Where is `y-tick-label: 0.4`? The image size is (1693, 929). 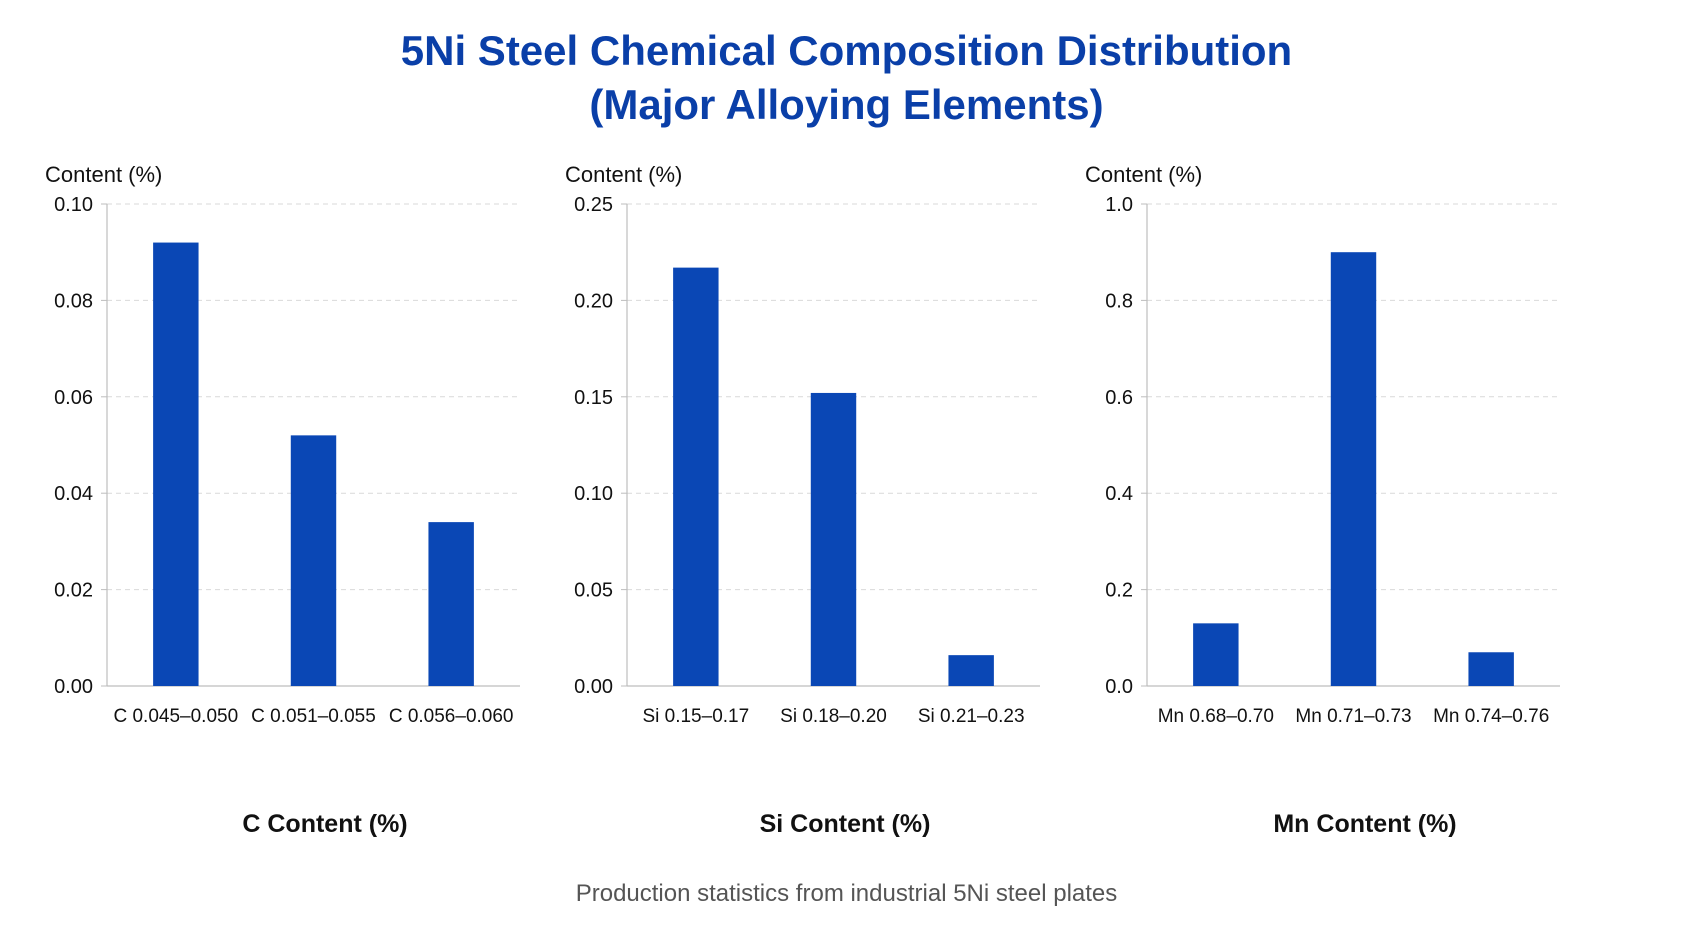 y-tick-label: 0.4 is located at coordinates (1119, 494).